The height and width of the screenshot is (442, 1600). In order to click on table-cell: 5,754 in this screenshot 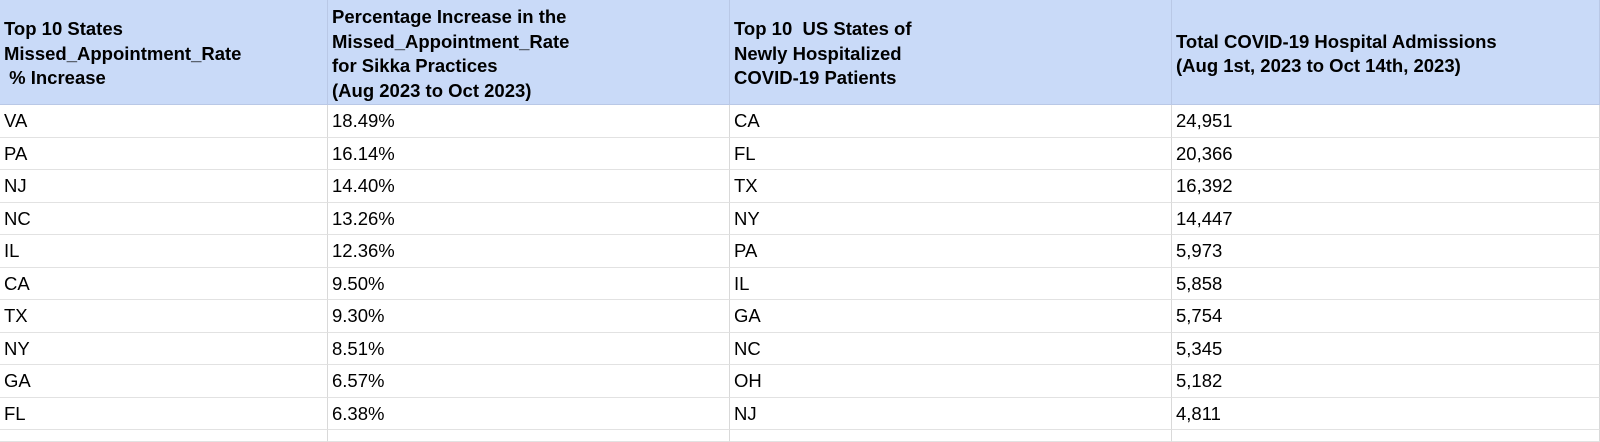, I will do `click(1386, 316)`.